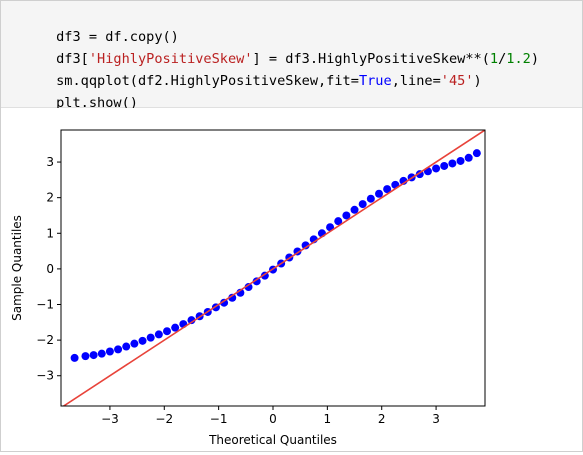 The height and width of the screenshot is (455, 583). I want to click on code-token: /, so click(502, 59).